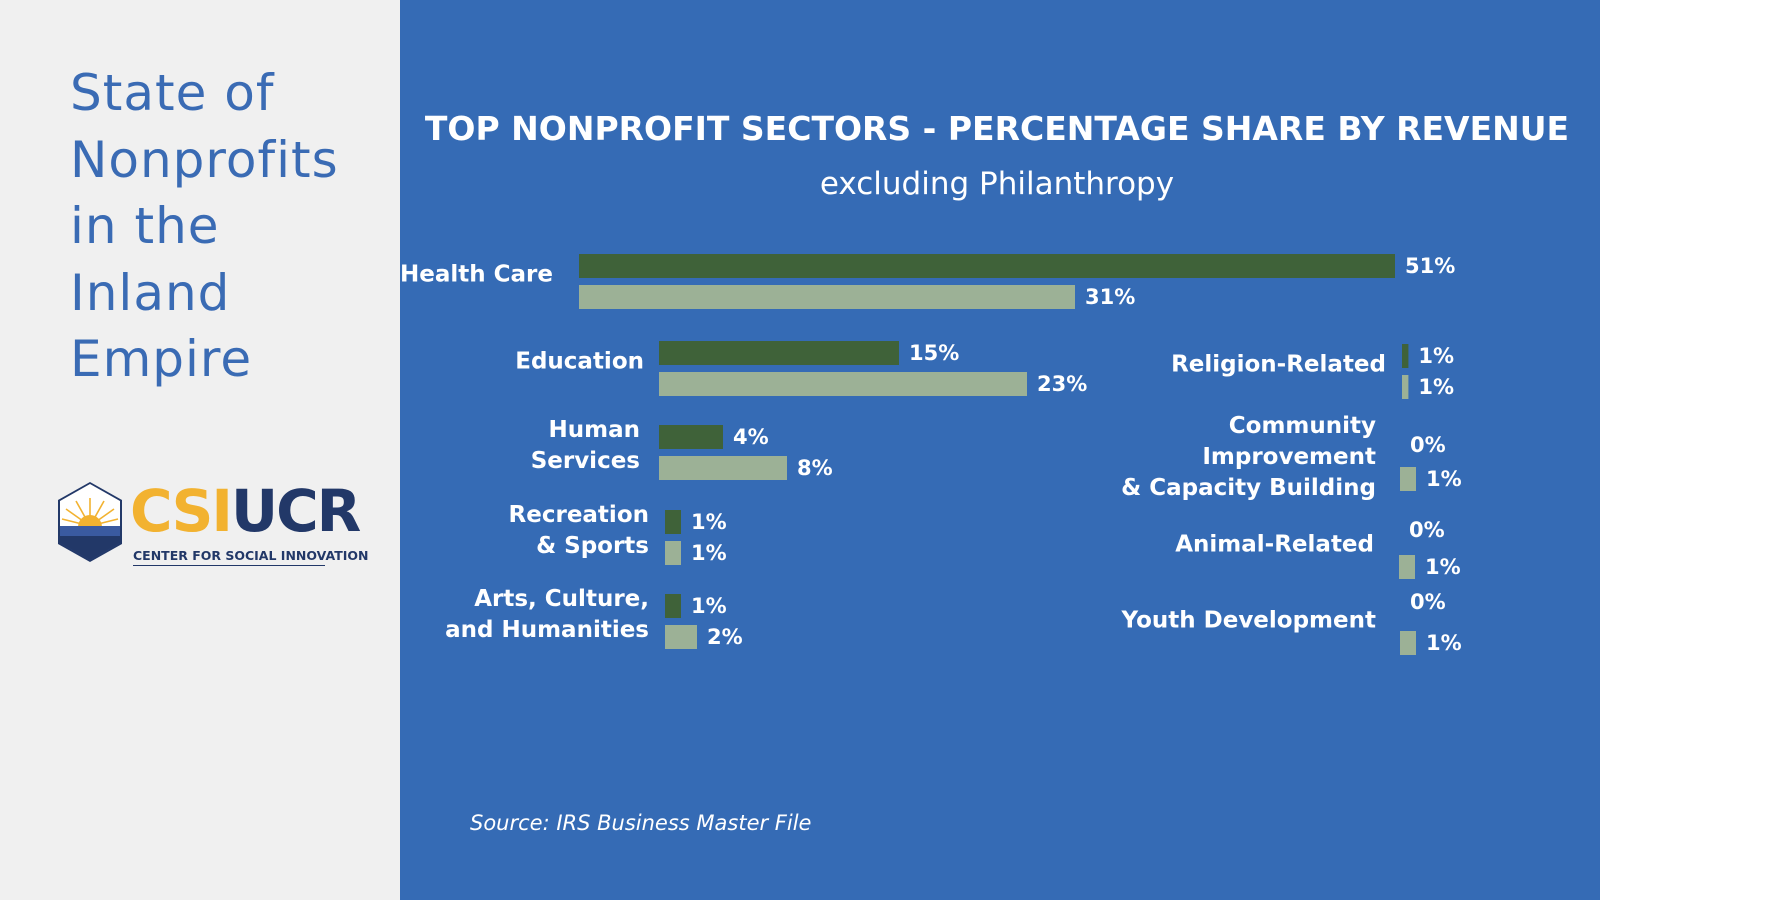 Image resolution: width=1768 pixels, height=900 pixels. Describe the element at coordinates (1248, 621) in the screenshot. I see `category-label: Youth Development` at that location.